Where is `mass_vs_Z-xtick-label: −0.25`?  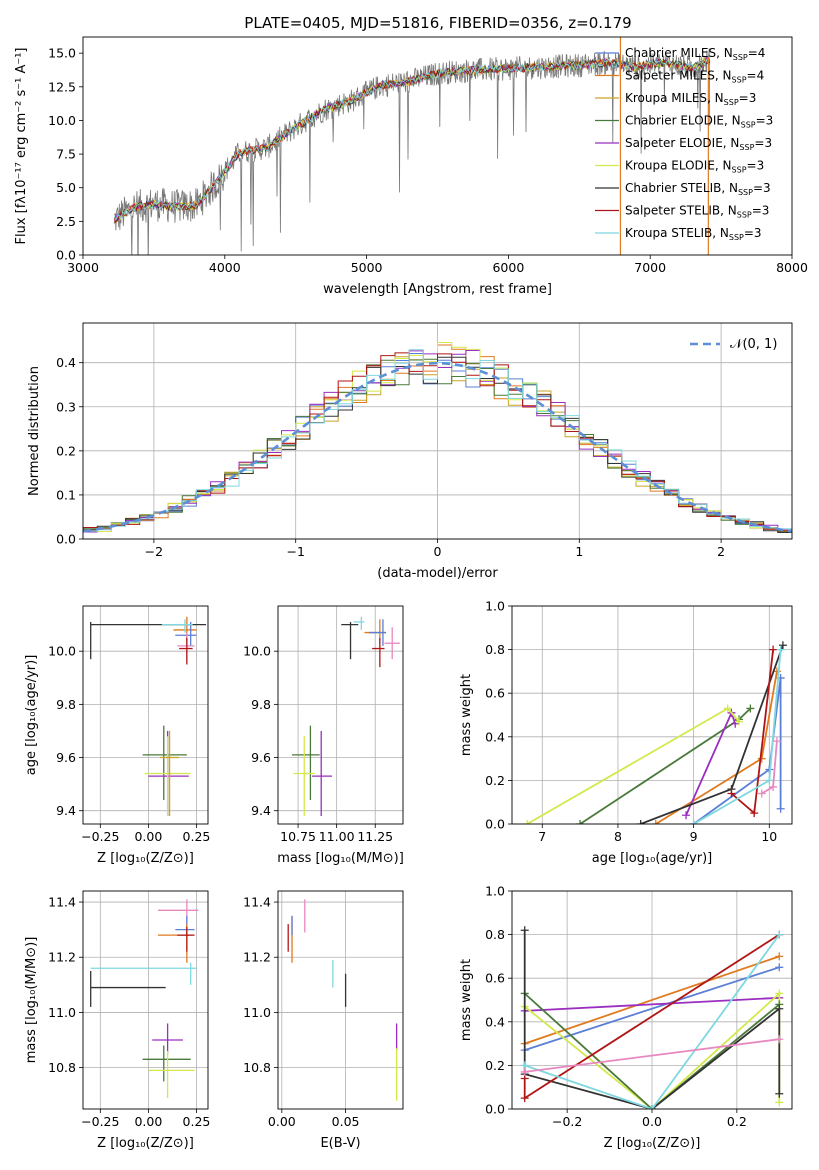 mass_vs_Z-xtick-label: −0.25 is located at coordinates (100, 1121).